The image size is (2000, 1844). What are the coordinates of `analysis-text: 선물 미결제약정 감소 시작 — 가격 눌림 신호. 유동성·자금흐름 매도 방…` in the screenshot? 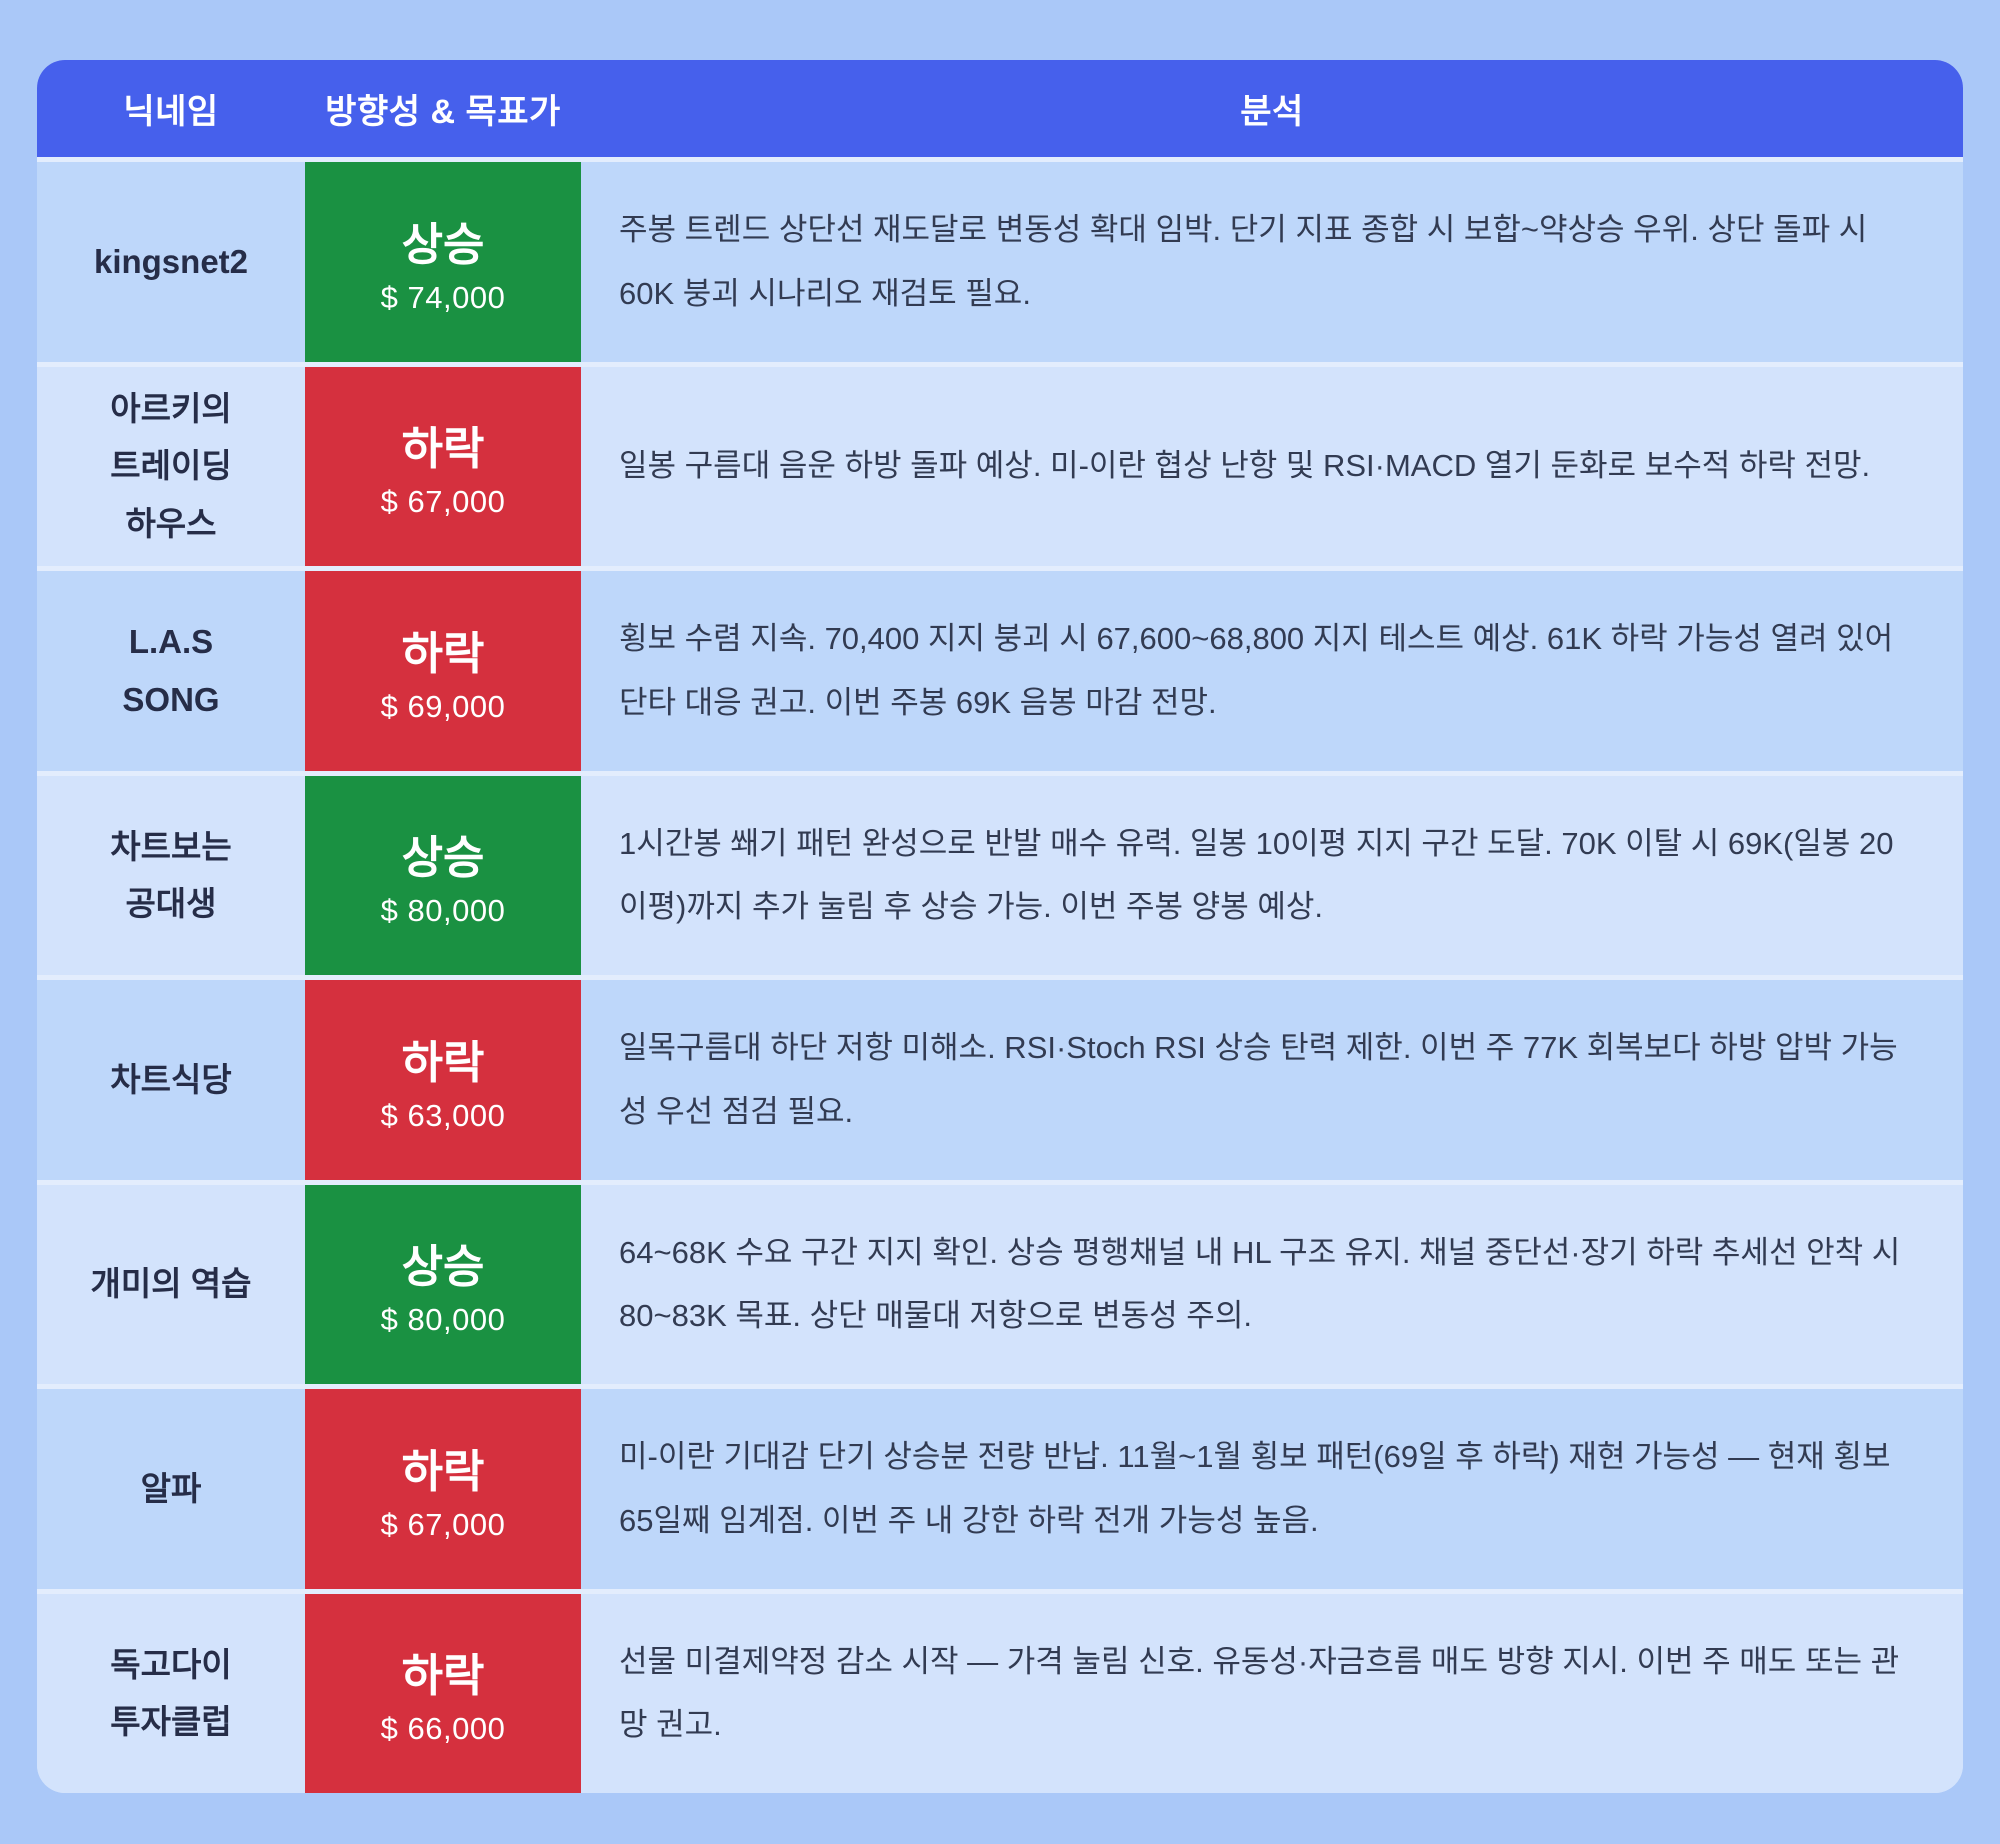 It's located at (1259, 1693).